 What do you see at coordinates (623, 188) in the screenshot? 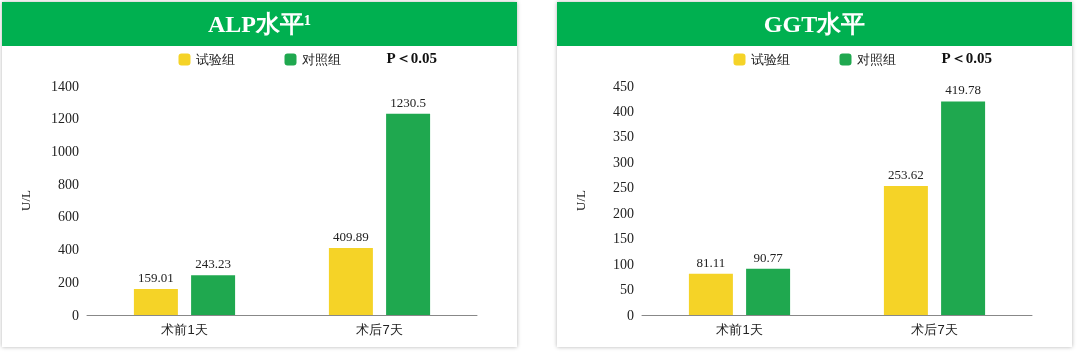
I see `y-tick-label: 250` at bounding box center [623, 188].